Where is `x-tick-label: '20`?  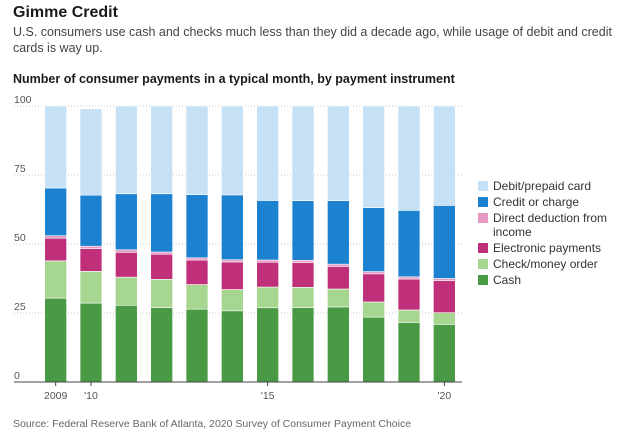 x-tick-label: '20 is located at coordinates (444, 396).